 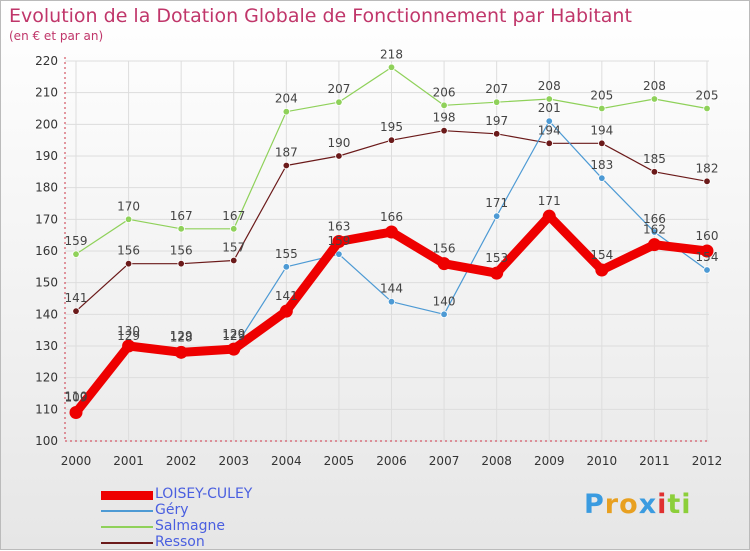 What do you see at coordinates (549, 461) in the screenshot?
I see `x-tick-label: 2009` at bounding box center [549, 461].